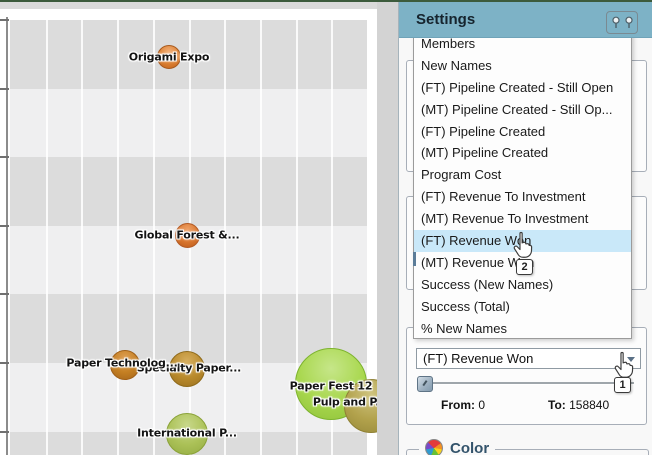 Image resolution: width=652 pixels, height=455 pixels. Describe the element at coordinates (414, 259) in the screenshot. I see `dropdown-left-marker` at that location.